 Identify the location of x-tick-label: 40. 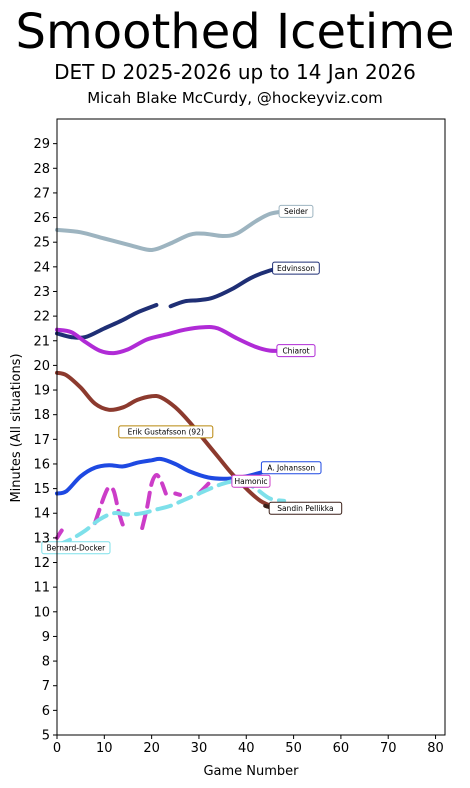
(246, 748).